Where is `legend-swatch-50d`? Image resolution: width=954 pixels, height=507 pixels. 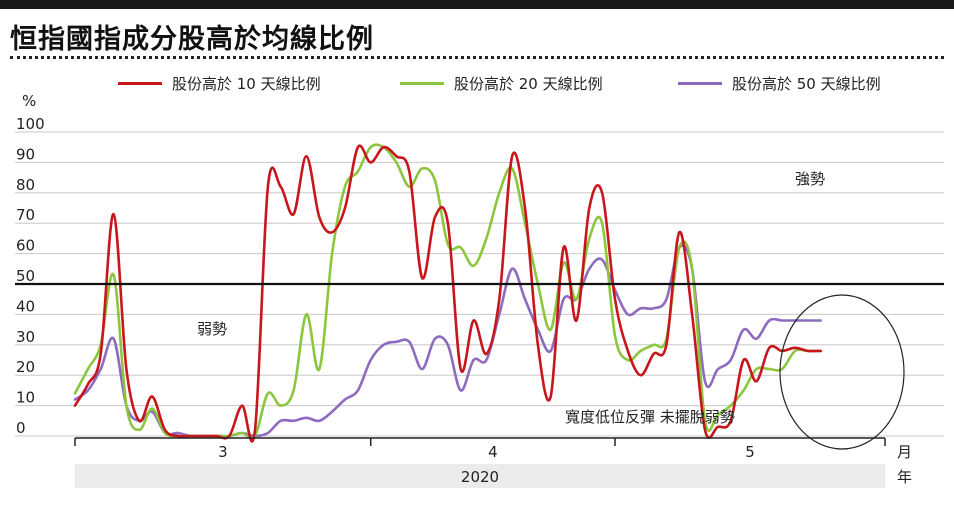 legend-swatch-50d is located at coordinates (700, 83).